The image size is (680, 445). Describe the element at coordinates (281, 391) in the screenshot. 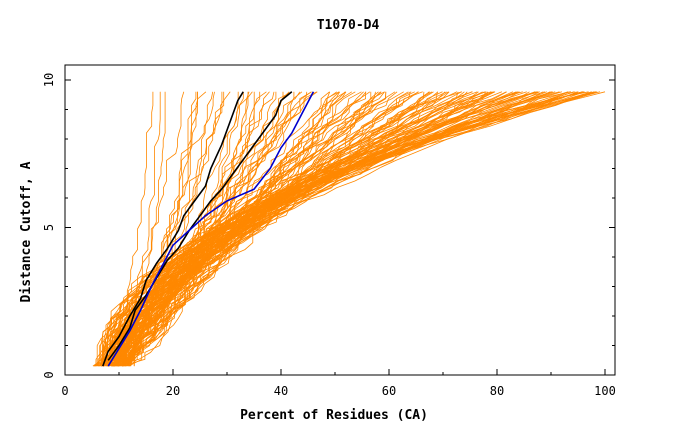

I see `x-tick-label: 40` at that location.